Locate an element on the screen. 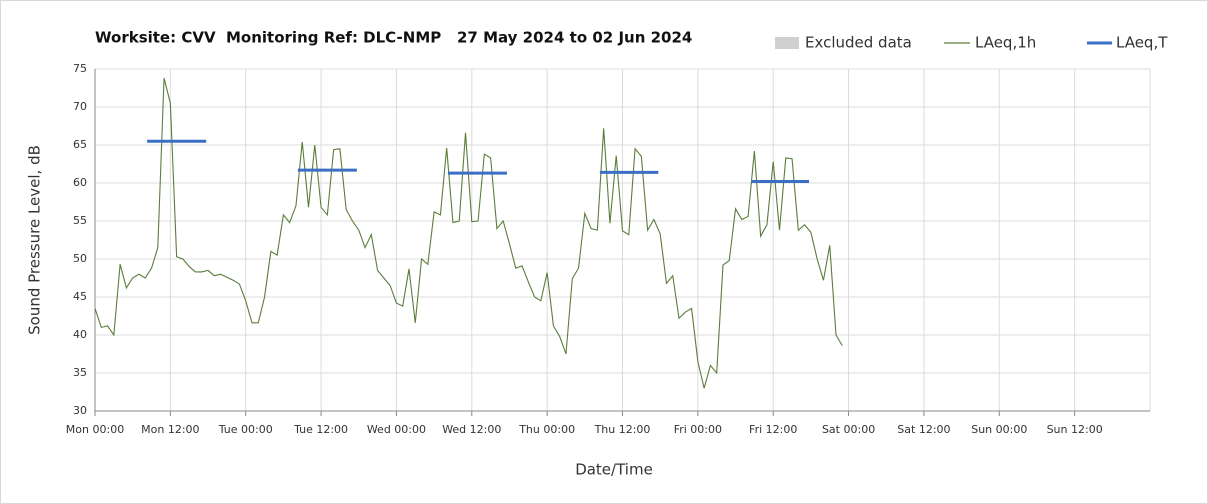  legend-label: Excluded data is located at coordinates (858, 43).